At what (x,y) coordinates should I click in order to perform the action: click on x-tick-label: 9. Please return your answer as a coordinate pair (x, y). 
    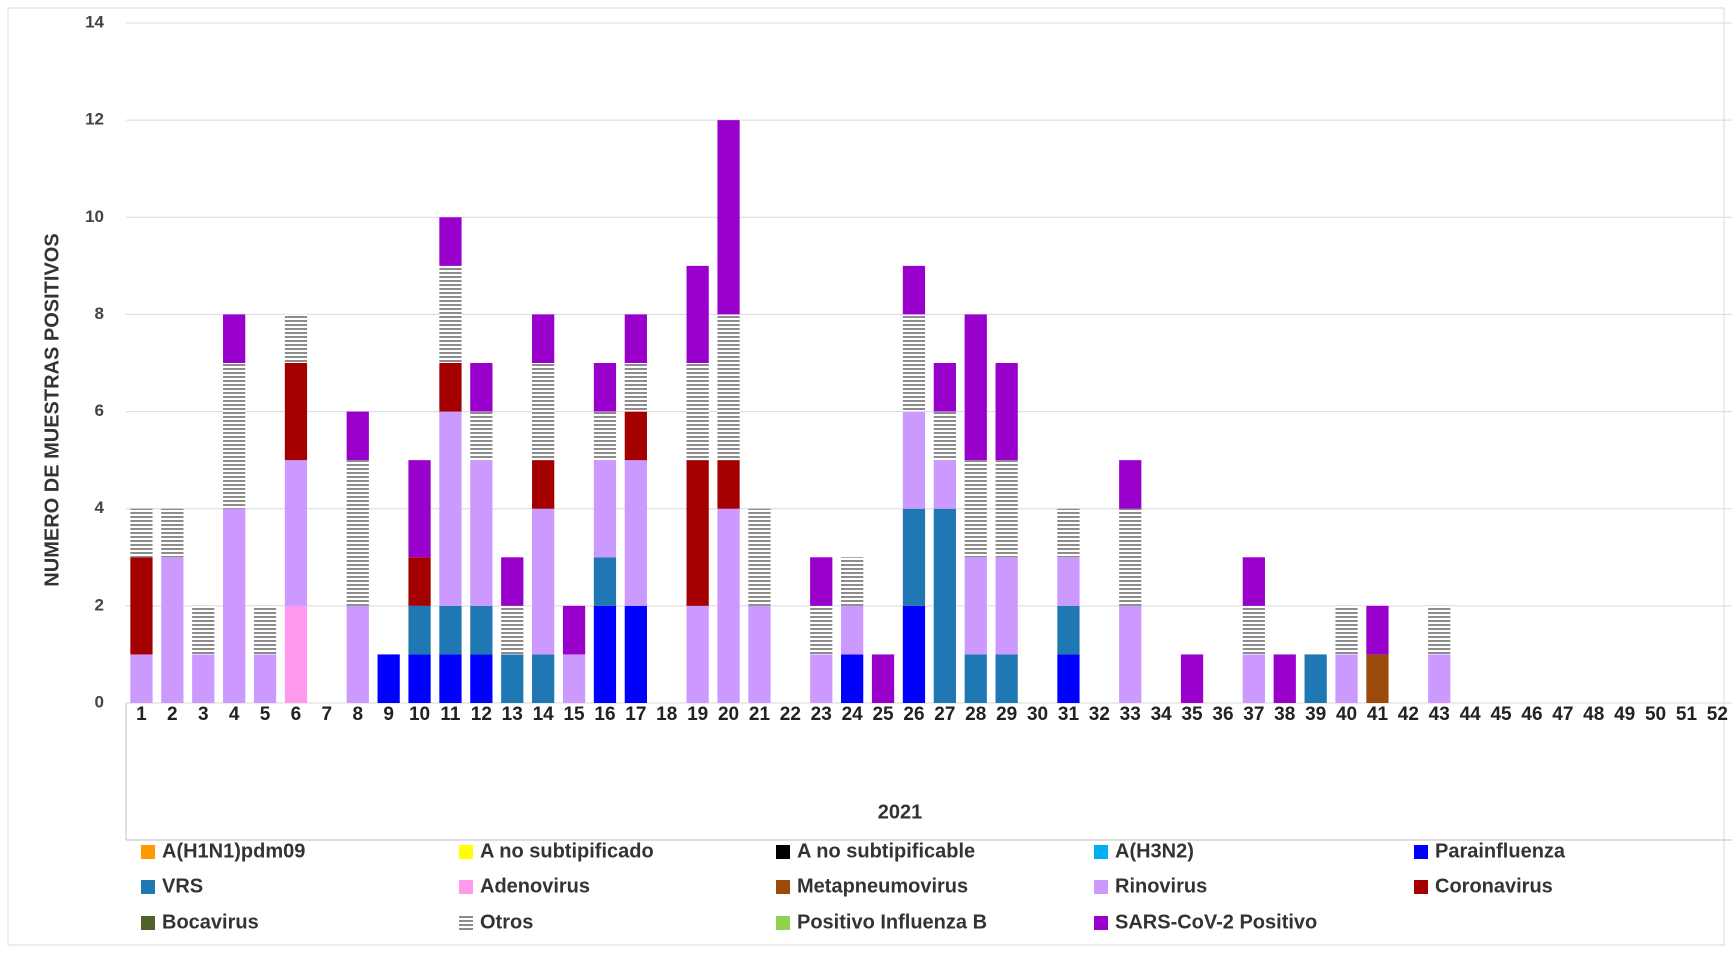
    Looking at the image, I should click on (388, 714).